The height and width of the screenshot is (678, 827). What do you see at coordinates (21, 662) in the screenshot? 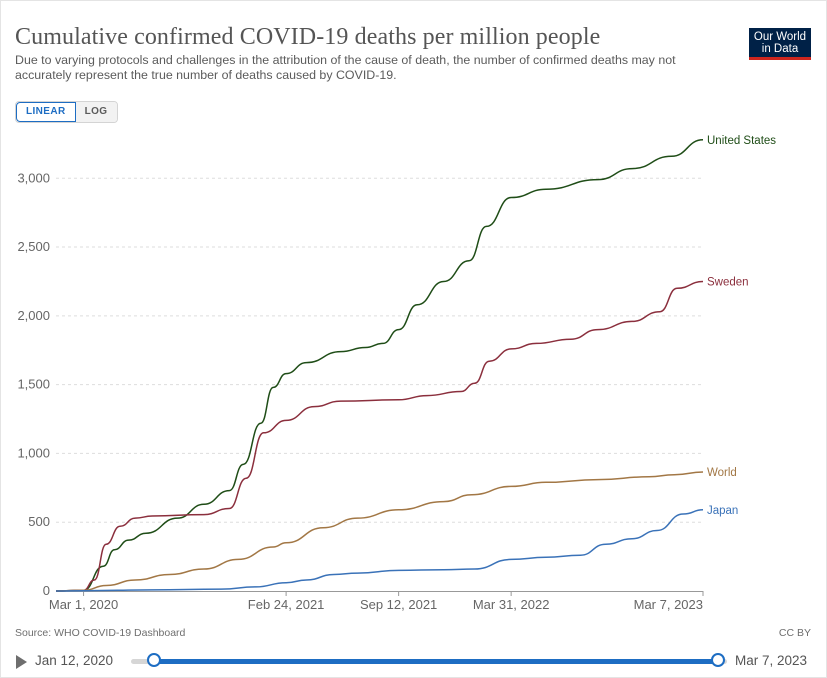
I see `play-icon` at bounding box center [21, 662].